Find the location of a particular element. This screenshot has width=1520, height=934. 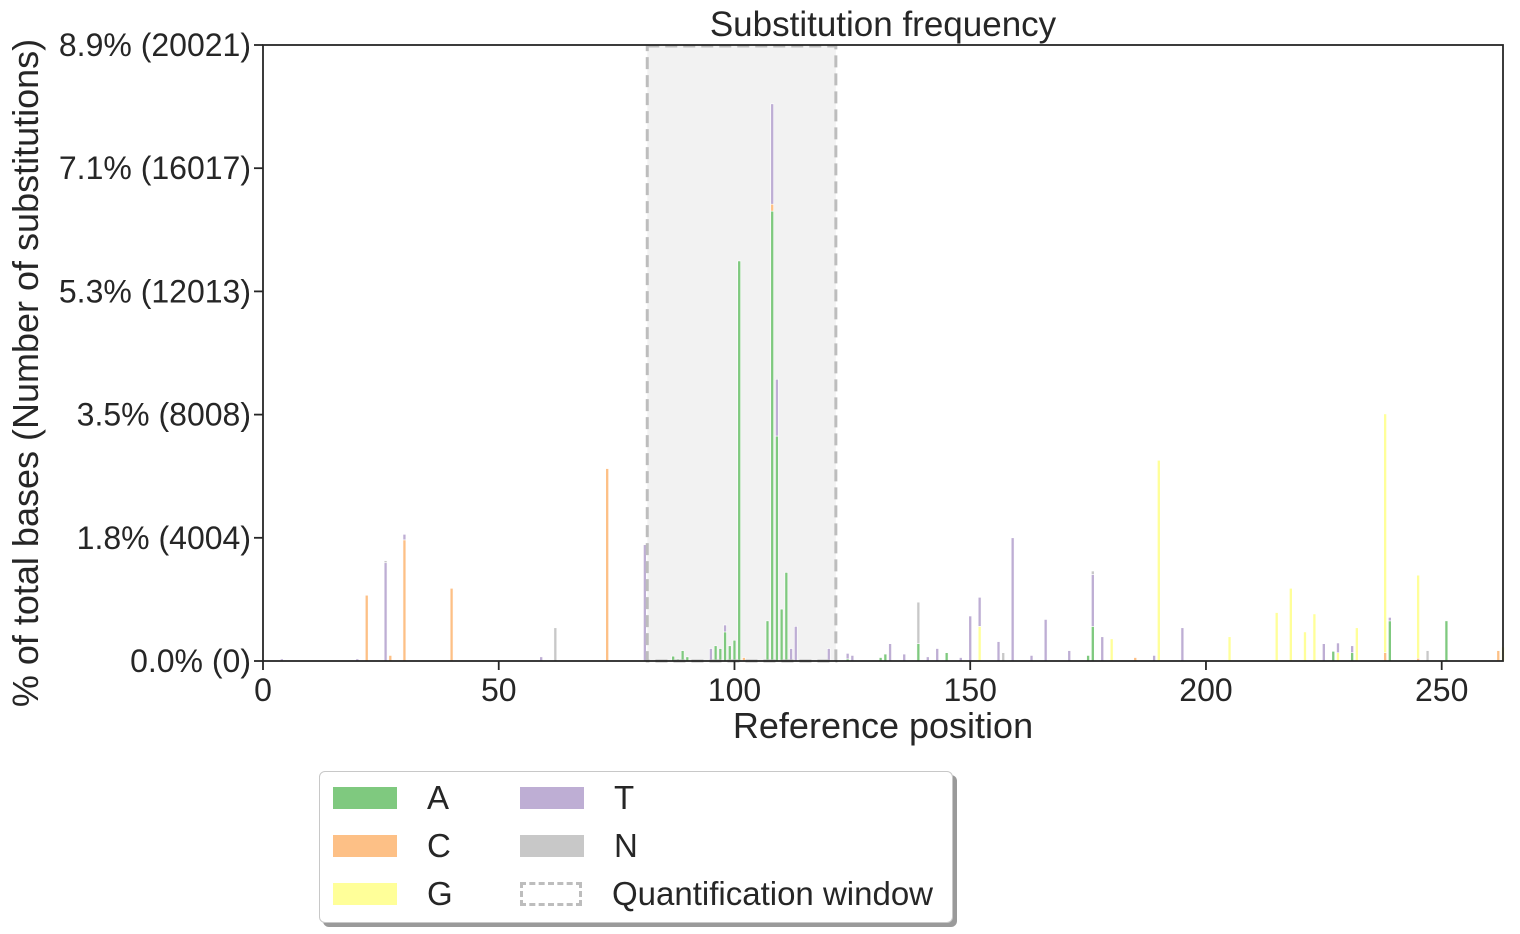

legend-label-a: A is located at coordinates (438, 797).